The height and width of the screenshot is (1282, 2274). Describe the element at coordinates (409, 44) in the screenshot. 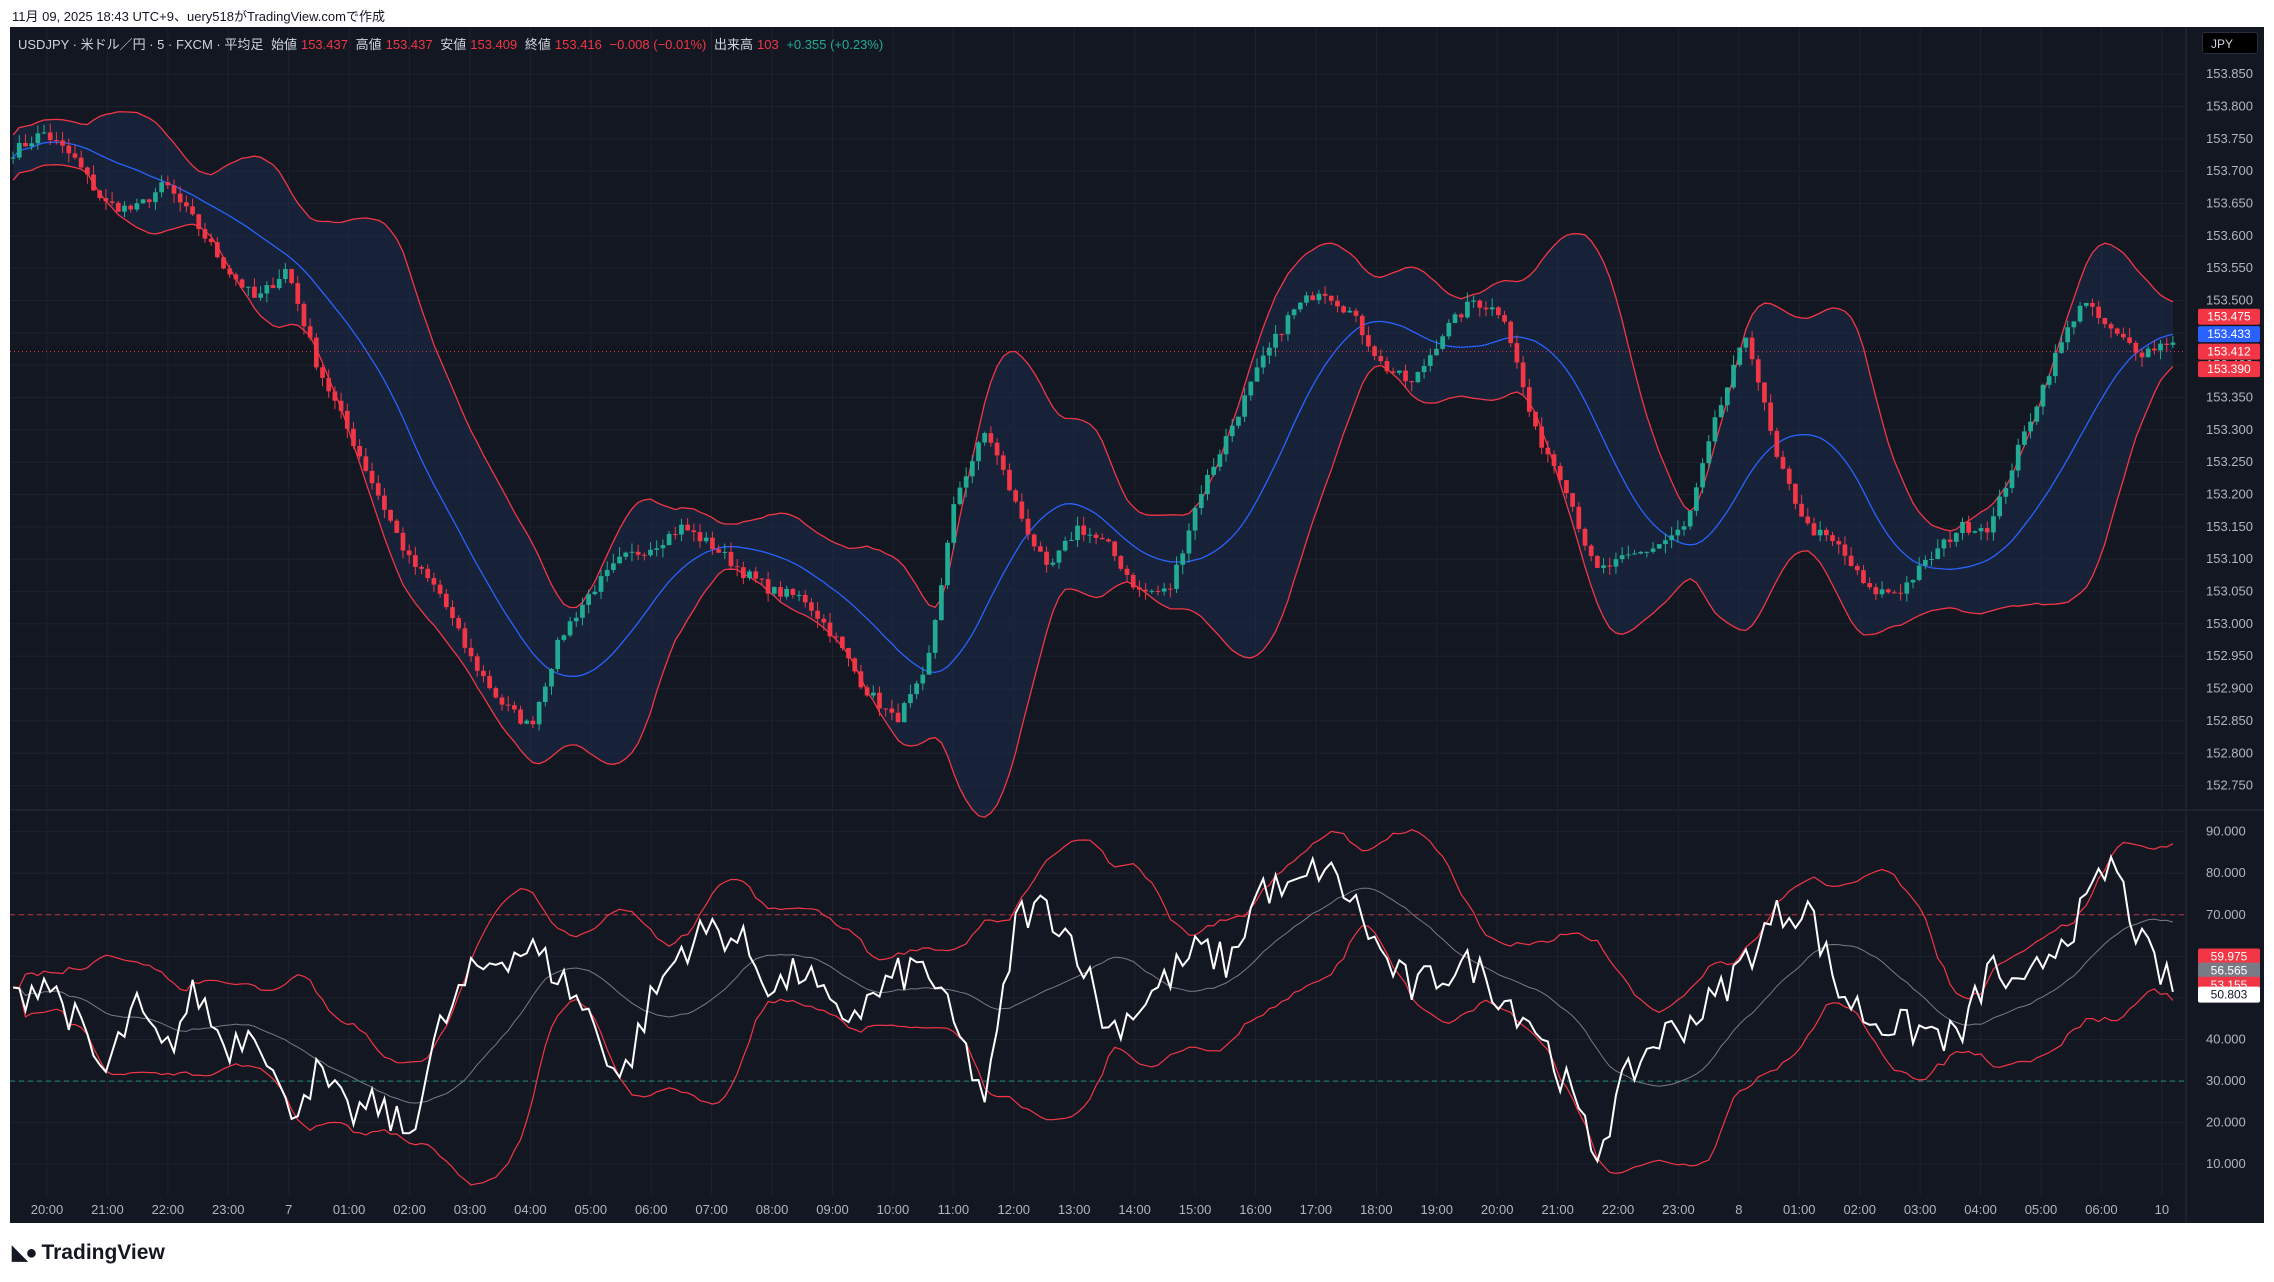

I see `legend-high-value: 153.437` at that location.